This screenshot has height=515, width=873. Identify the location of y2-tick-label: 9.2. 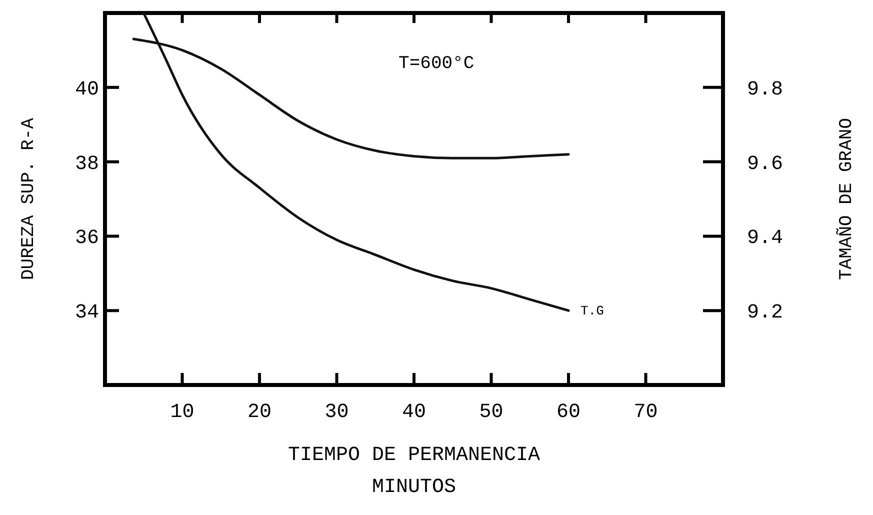
(765, 313).